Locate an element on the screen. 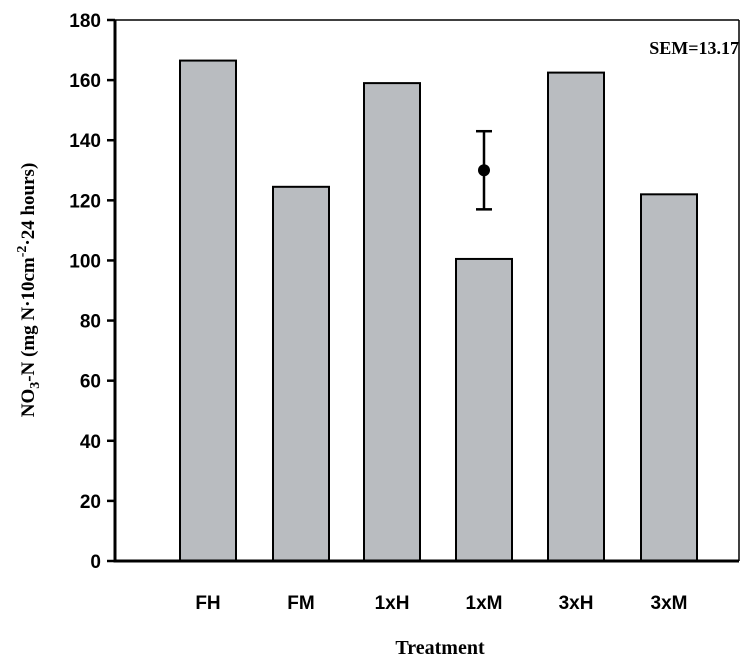  bar-FH is located at coordinates (208, 310).